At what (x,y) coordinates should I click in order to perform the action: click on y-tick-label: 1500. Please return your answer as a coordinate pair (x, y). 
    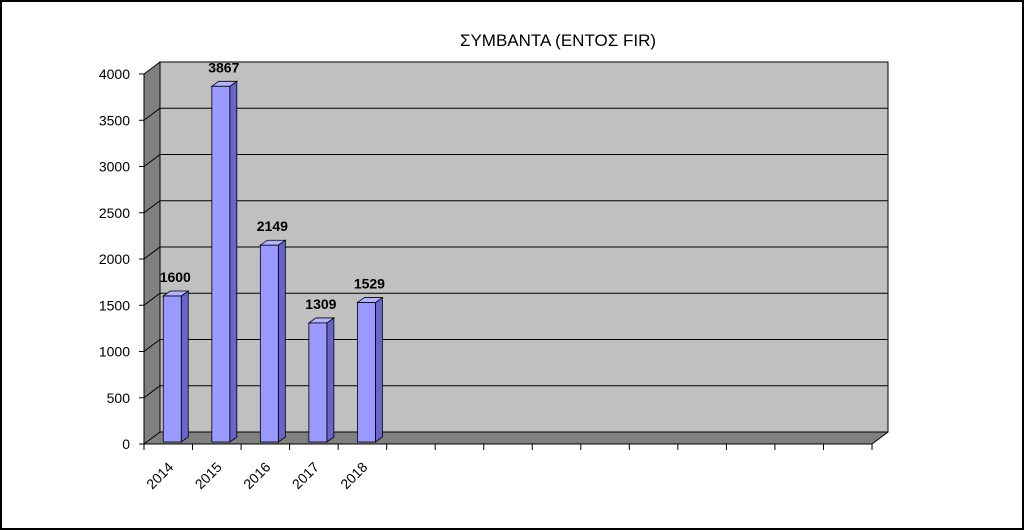
    Looking at the image, I should click on (114, 305).